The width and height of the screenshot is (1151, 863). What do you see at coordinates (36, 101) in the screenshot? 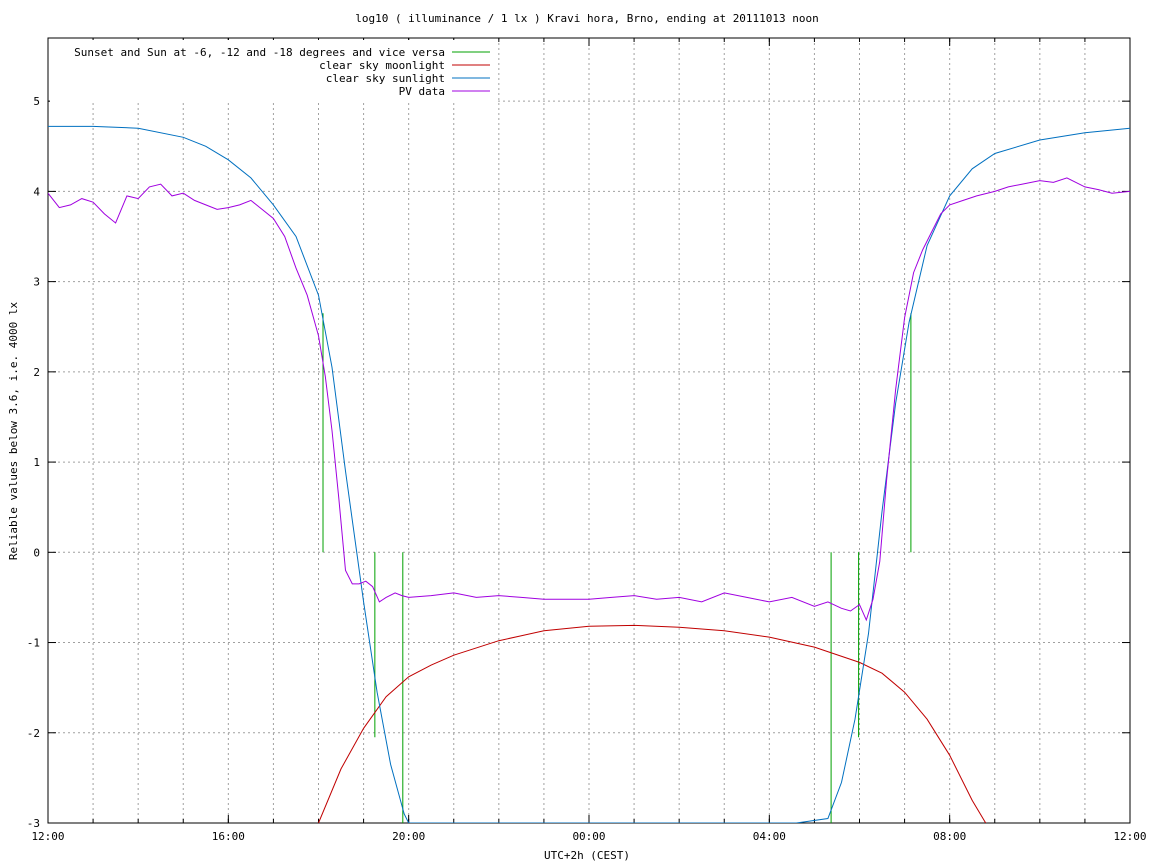
I see `y-tick-label: 5` at bounding box center [36, 101].